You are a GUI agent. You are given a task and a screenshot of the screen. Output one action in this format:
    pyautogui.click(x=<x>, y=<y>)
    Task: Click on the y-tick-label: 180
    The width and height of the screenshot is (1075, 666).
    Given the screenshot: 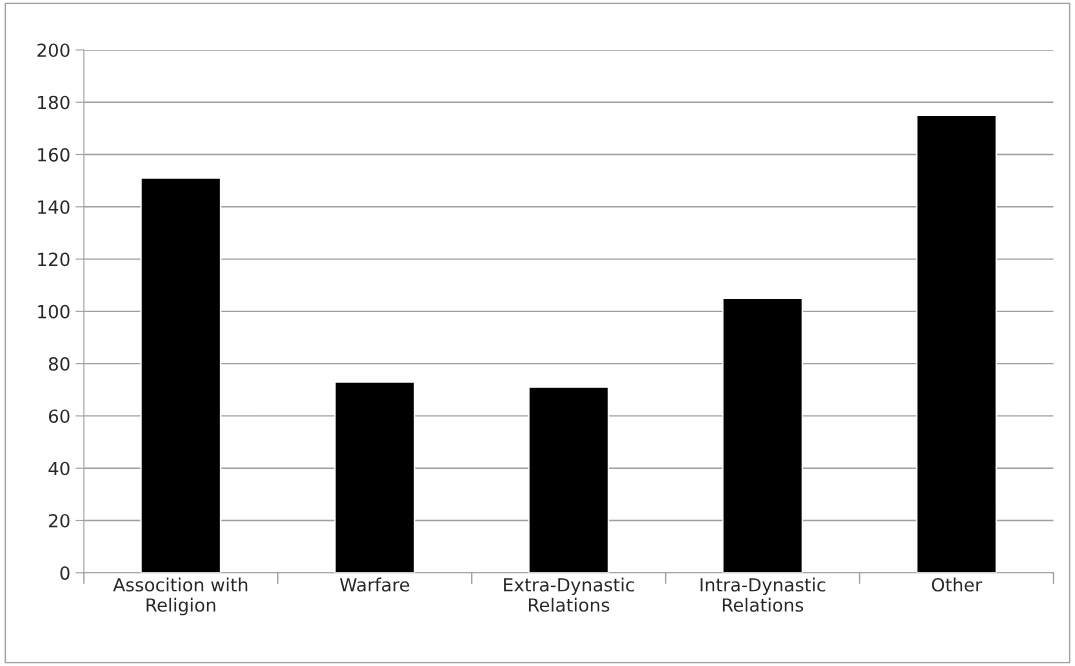 What is the action you would take?
    pyautogui.click(x=54, y=102)
    